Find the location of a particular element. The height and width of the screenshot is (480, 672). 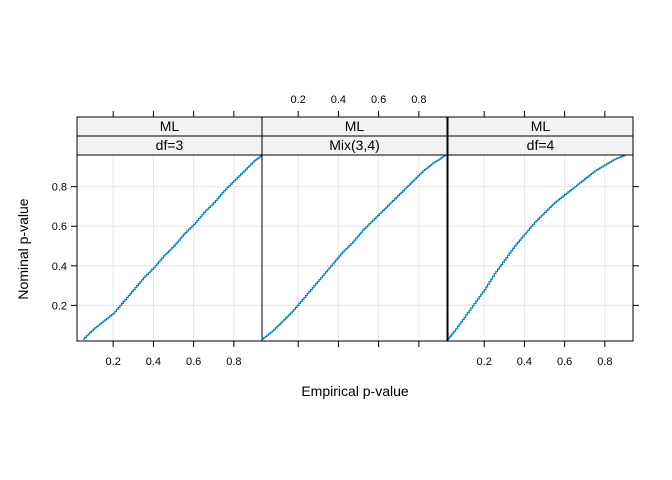

y-tick-label: 0.2 is located at coordinates (59, 306).